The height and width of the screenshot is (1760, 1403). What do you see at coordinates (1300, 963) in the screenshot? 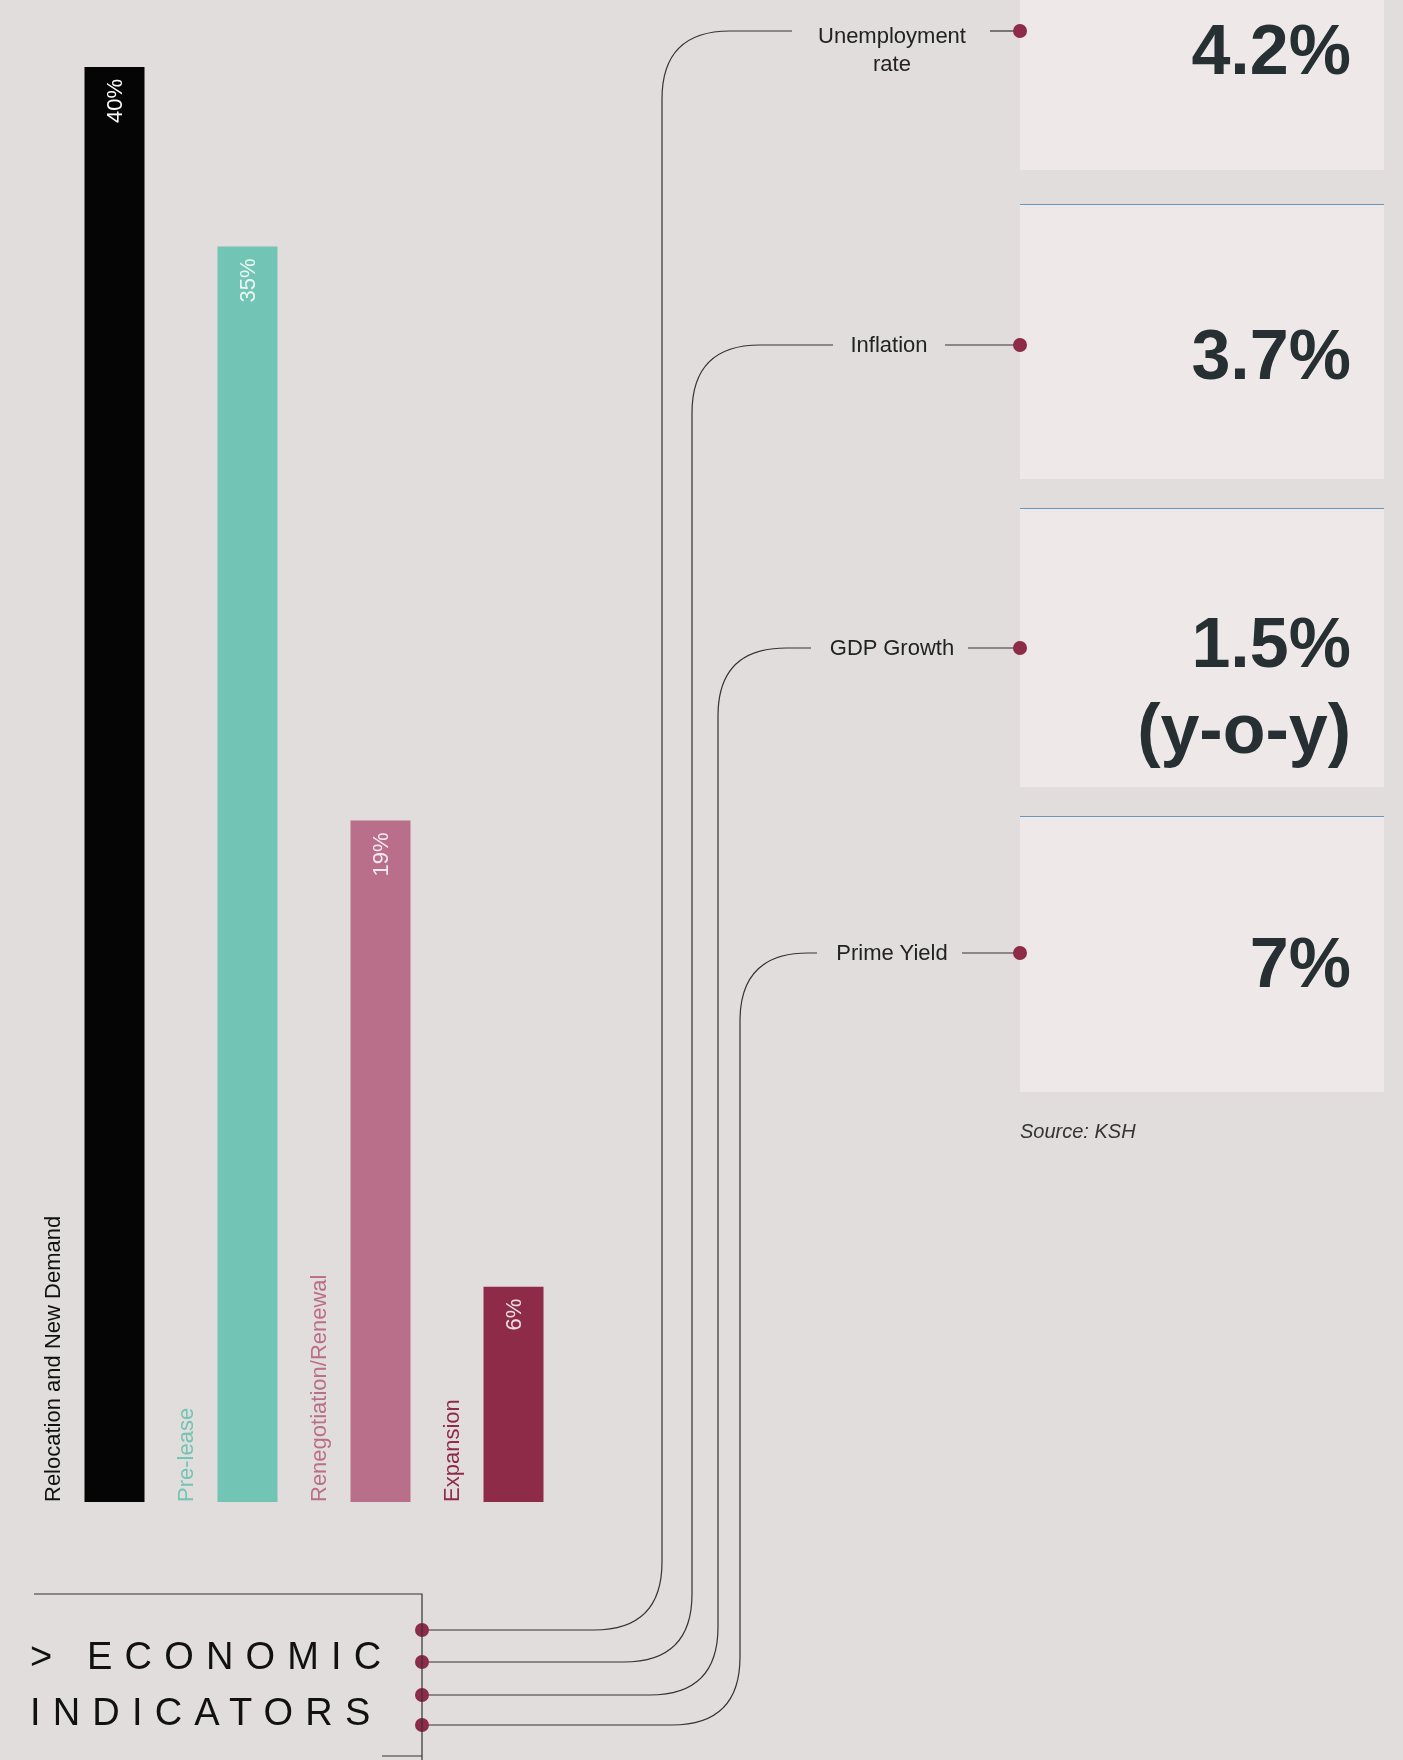
I see `text: 7%` at bounding box center [1300, 963].